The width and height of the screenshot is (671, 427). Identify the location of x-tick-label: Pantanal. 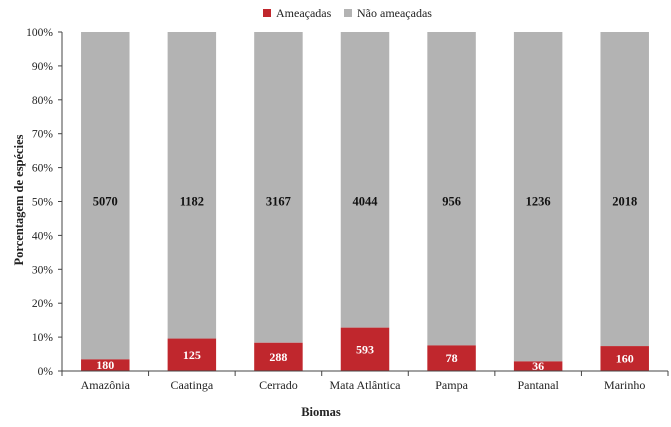
(538, 385).